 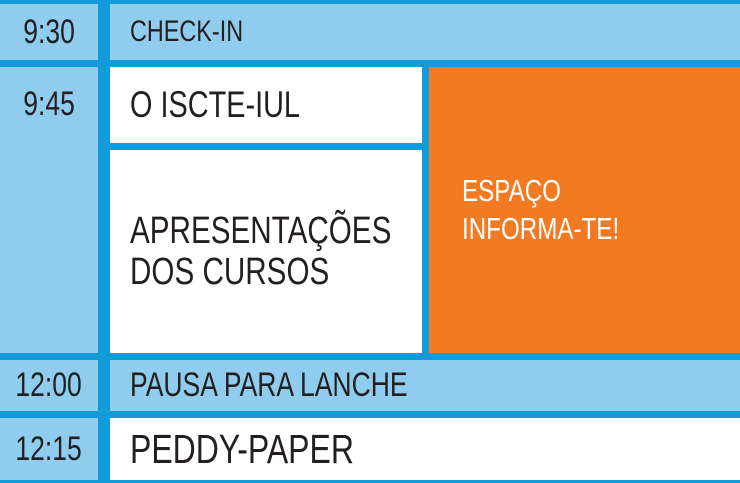 What do you see at coordinates (425, 385) in the screenshot?
I see `event-cell-pausa: PAUSA PARA LANCHE` at bounding box center [425, 385].